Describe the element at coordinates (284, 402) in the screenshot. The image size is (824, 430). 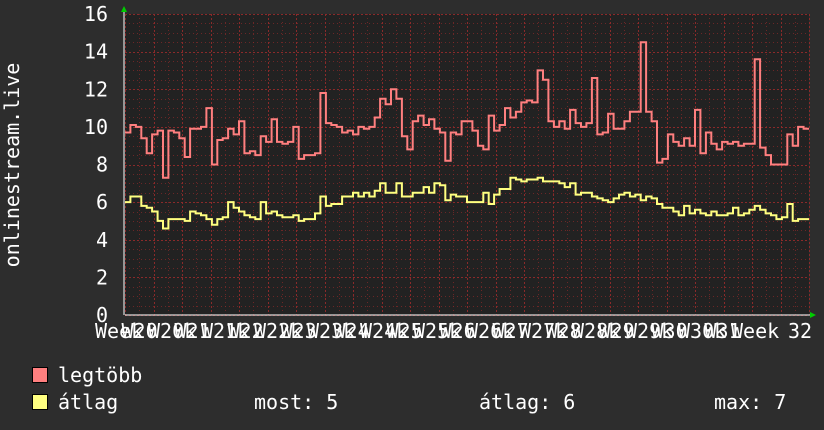
I see `stat-most-label: most:` at that location.